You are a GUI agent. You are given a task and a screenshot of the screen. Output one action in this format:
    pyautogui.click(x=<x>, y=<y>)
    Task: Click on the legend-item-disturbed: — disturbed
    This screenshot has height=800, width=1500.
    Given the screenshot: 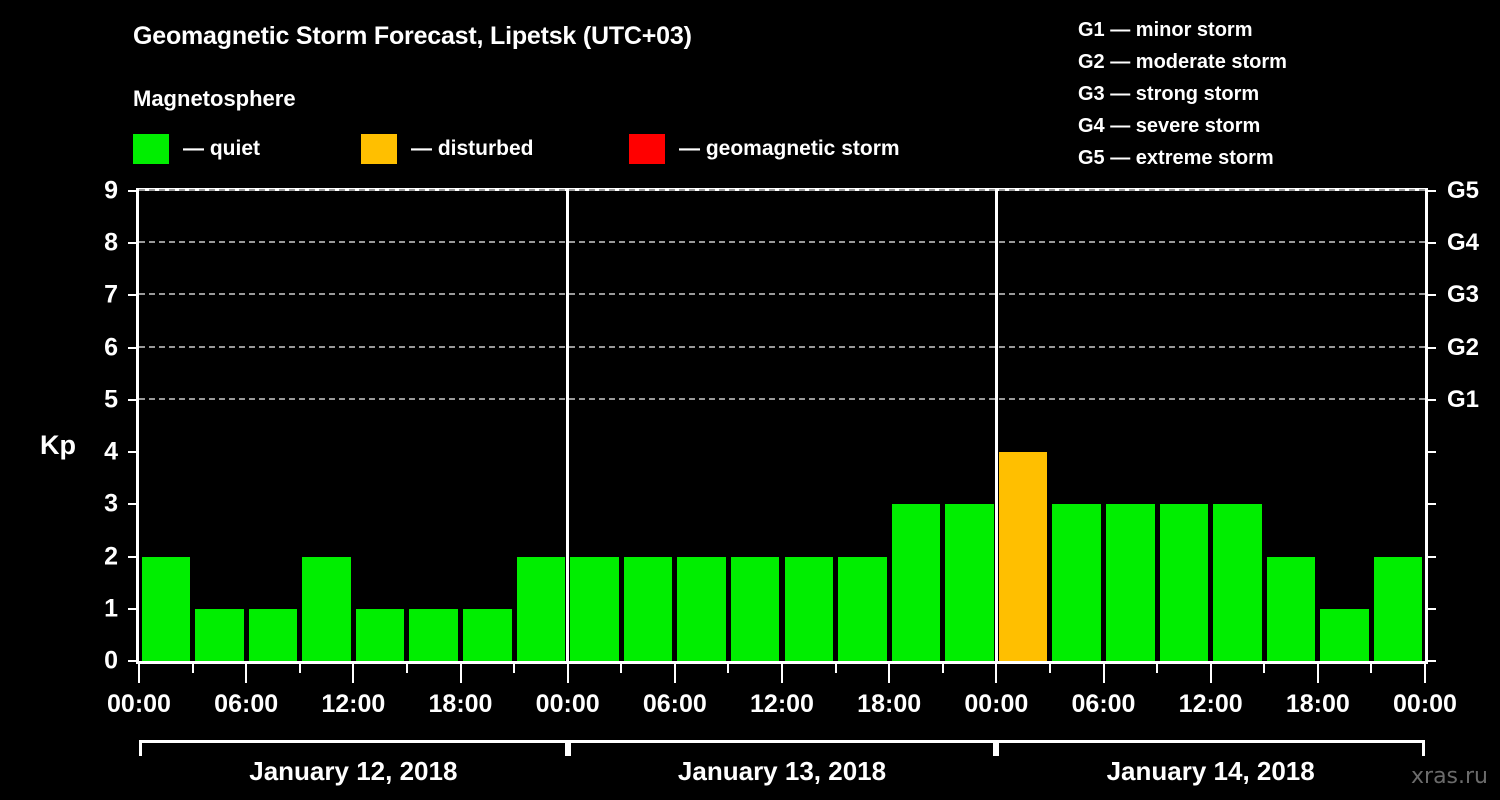 What is the action you would take?
    pyautogui.click(x=447, y=149)
    